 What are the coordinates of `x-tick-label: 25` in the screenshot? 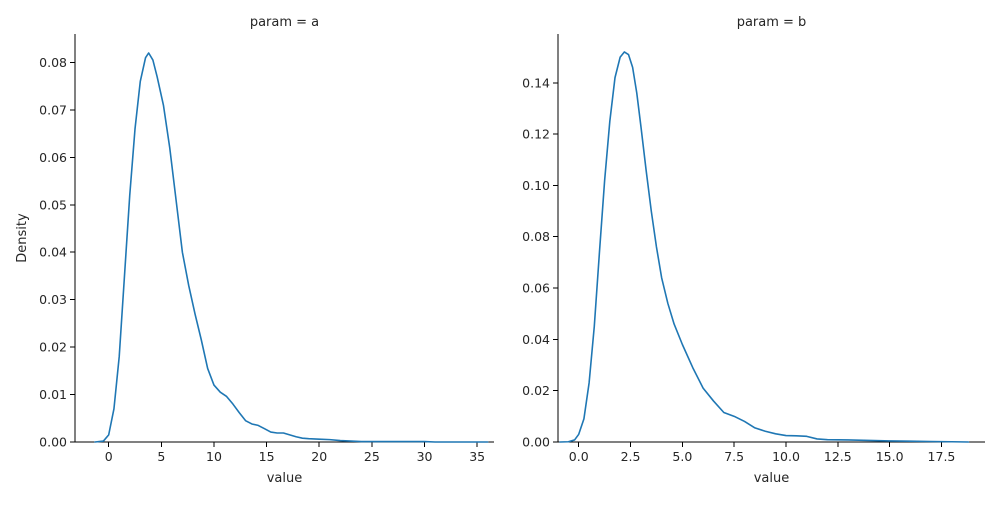 It's located at (372, 456).